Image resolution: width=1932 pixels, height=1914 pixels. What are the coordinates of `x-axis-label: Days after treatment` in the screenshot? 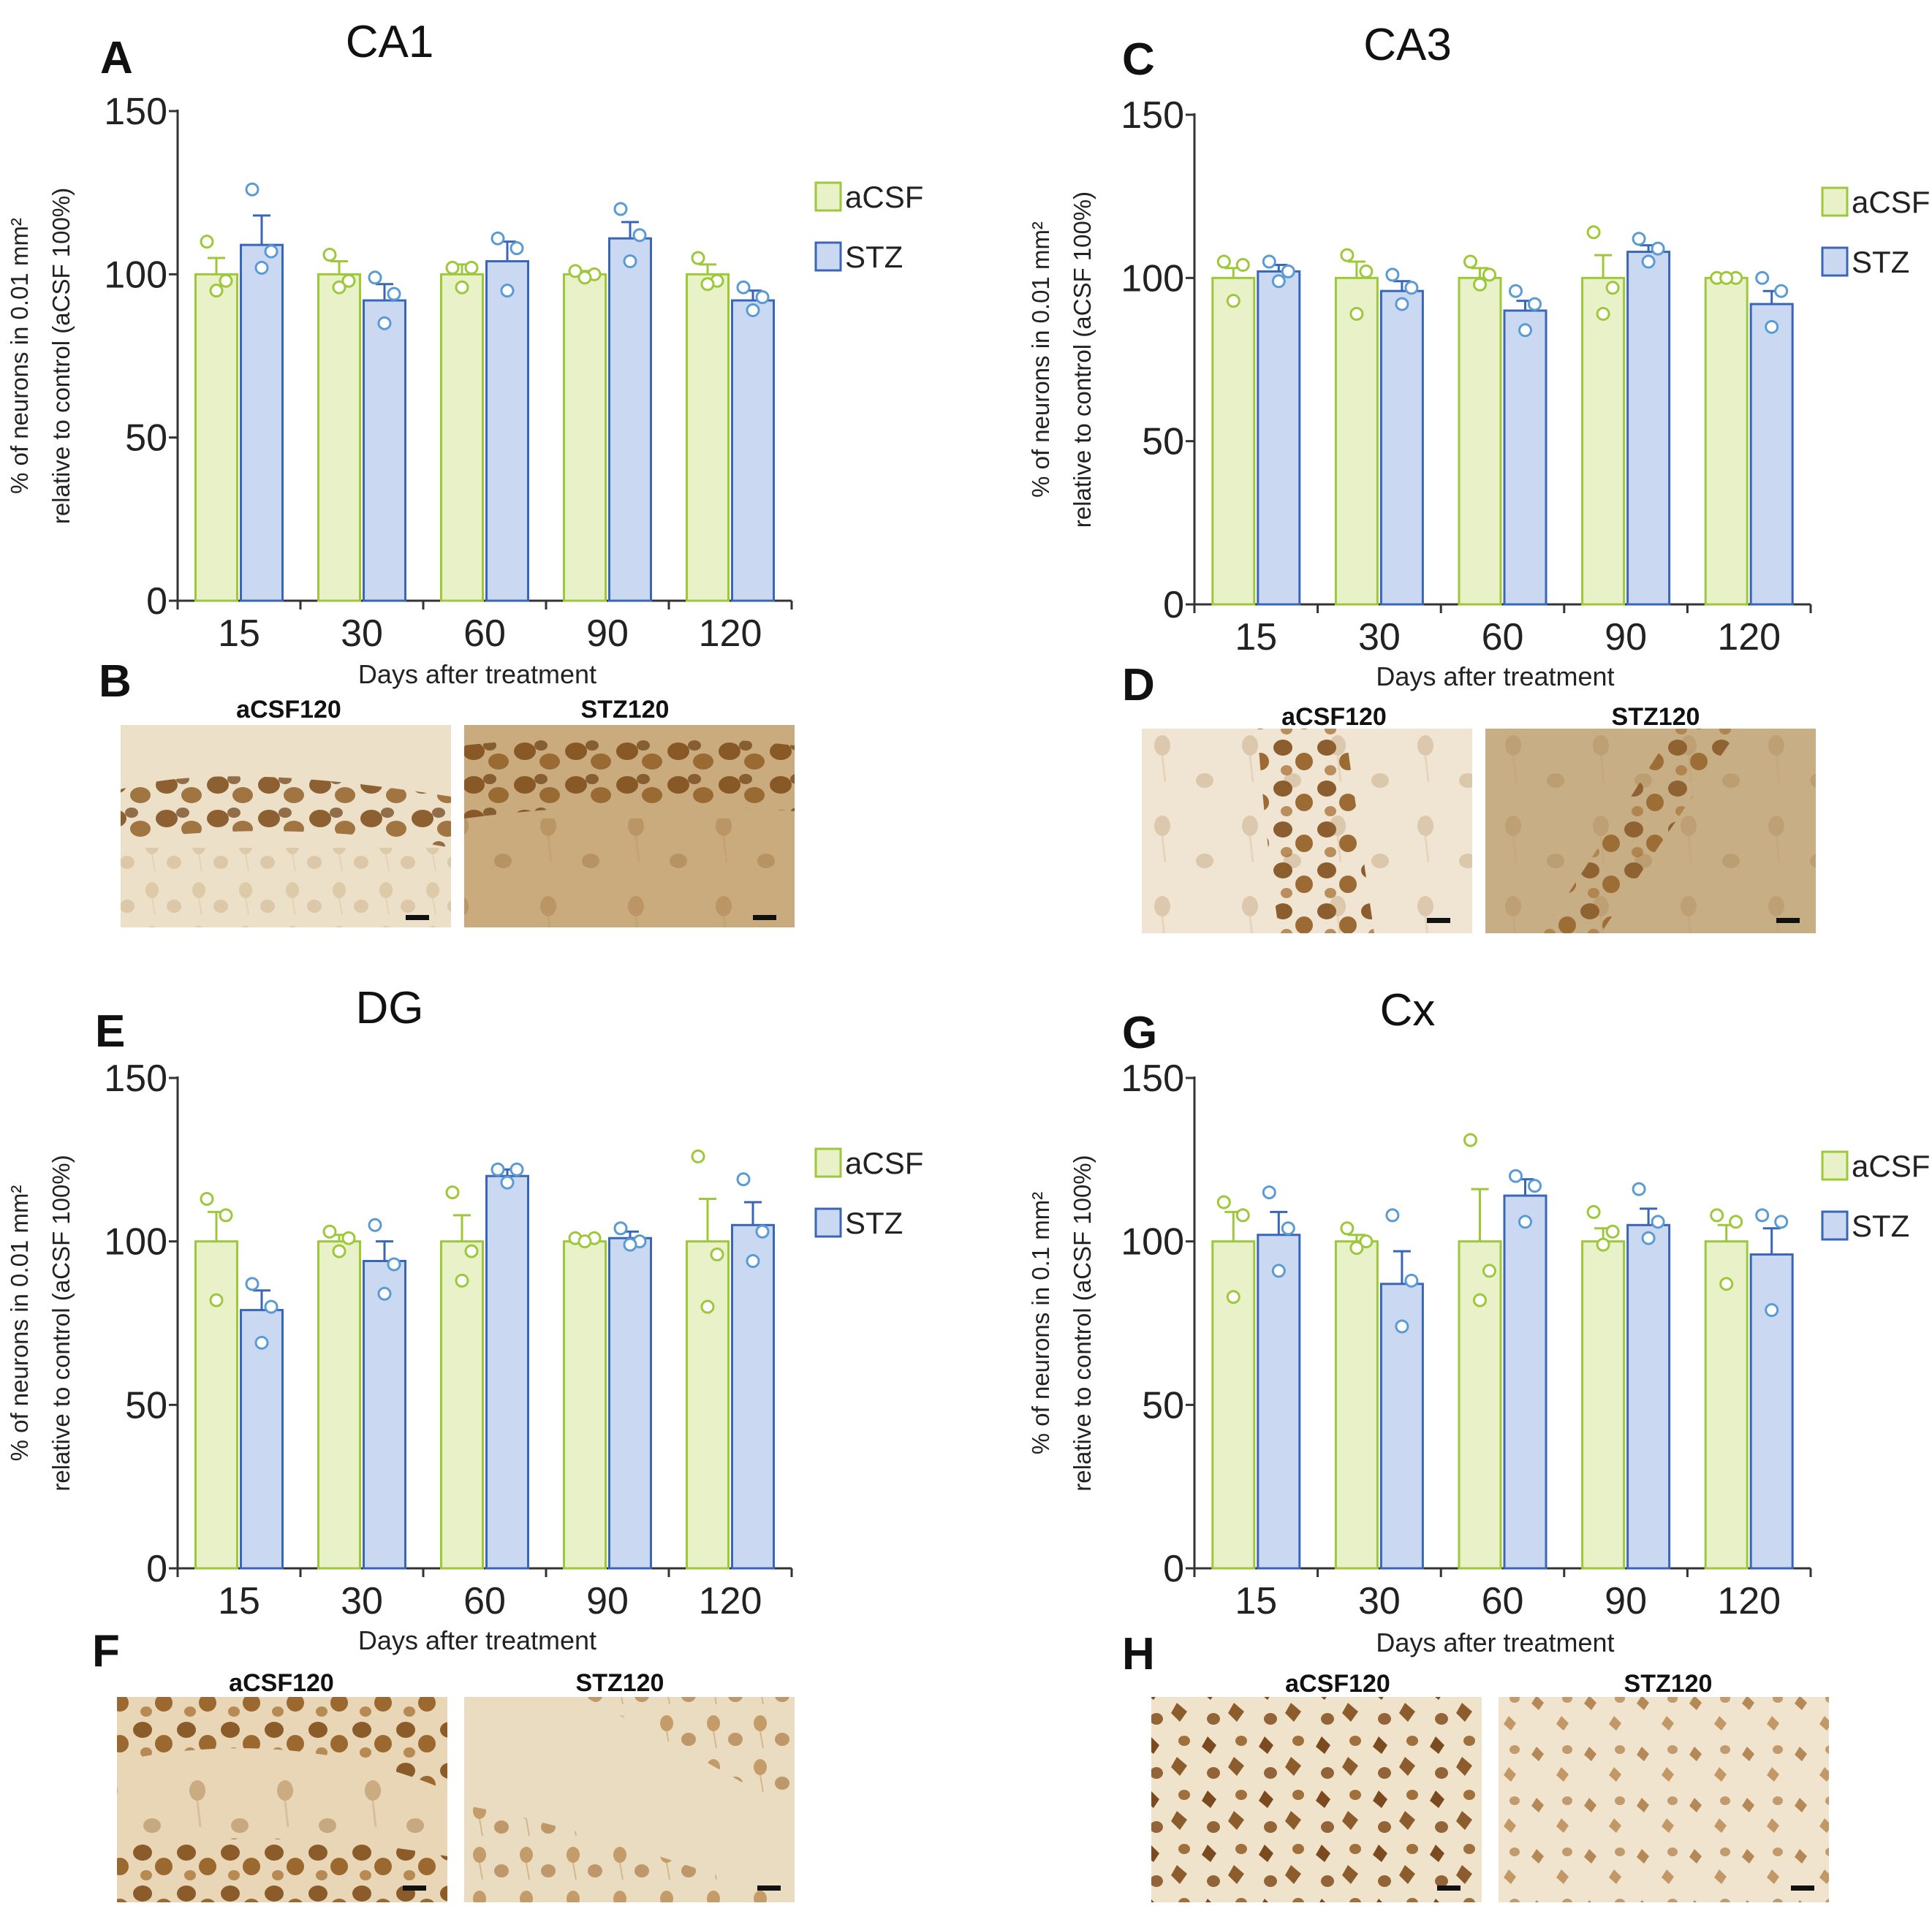 It's located at (1495, 676).